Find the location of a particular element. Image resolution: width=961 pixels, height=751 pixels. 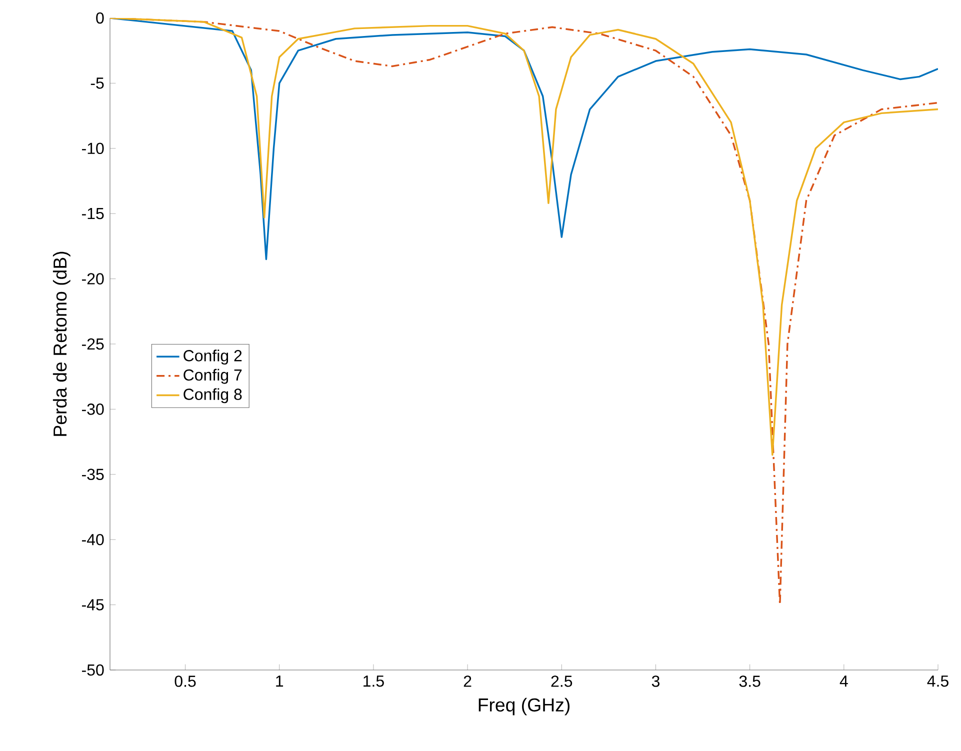

y-axis-title: Perda de Retomo (dB) is located at coordinates (61, 344).